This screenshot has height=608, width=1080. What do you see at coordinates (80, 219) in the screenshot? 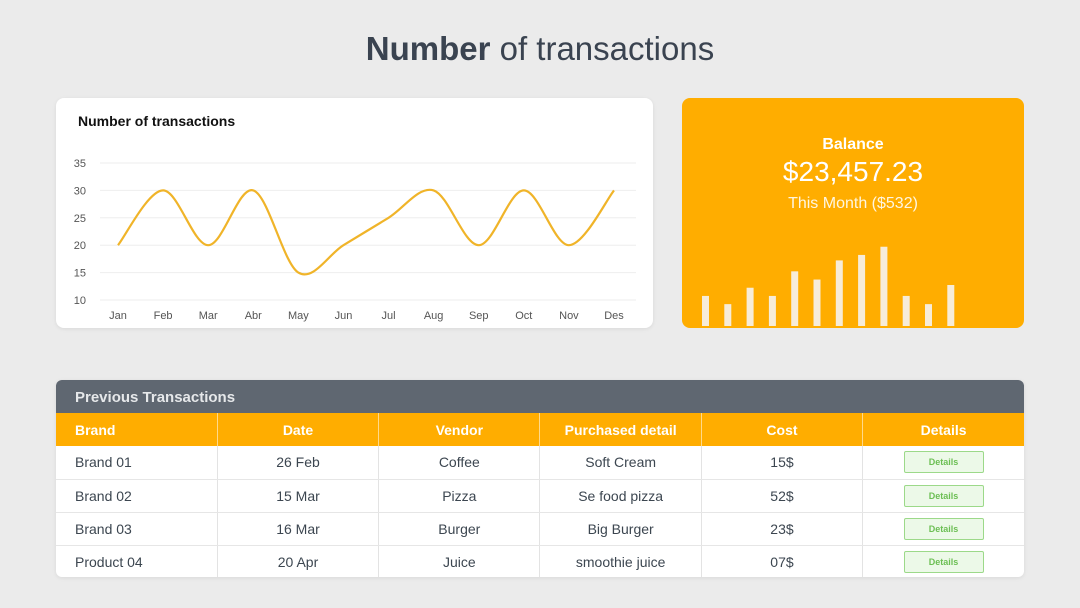
I see `y-tick-label: 25` at bounding box center [80, 219].